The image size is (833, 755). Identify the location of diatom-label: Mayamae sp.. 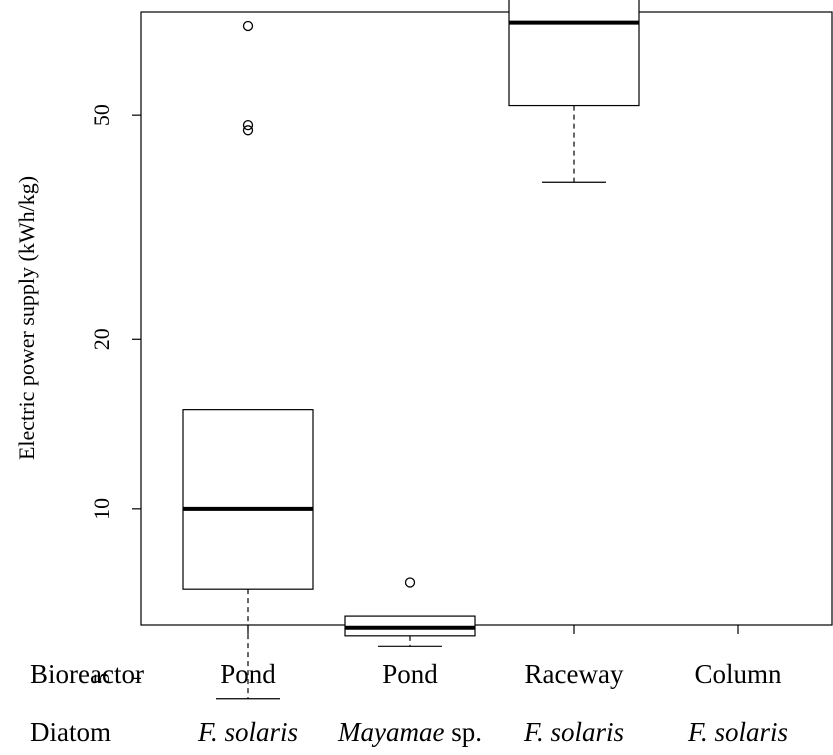
(409, 732).